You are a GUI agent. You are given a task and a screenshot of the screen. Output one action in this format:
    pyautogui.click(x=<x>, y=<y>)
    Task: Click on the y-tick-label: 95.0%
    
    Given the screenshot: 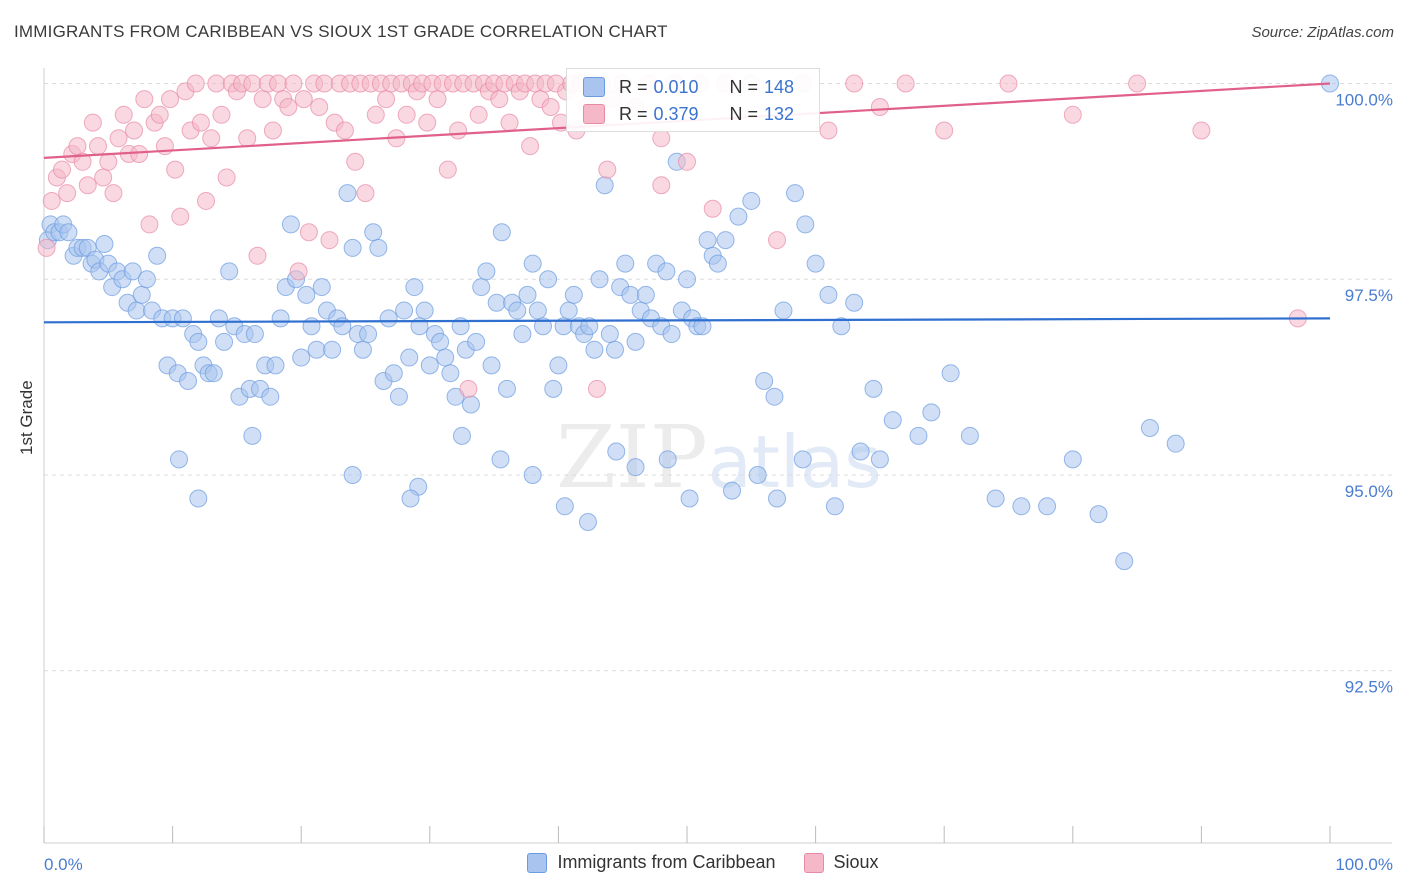 What is the action you would take?
    pyautogui.click(x=1369, y=491)
    